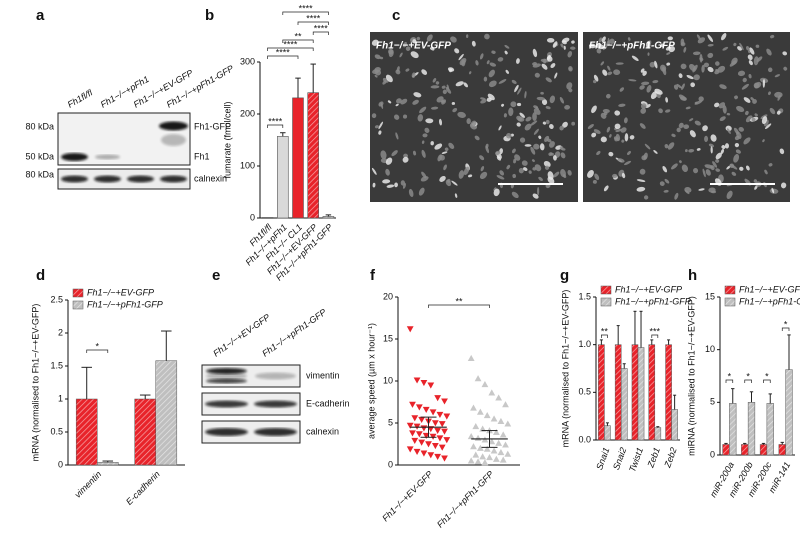  Describe the element at coordinates (390, 422) in the screenshot. I see `y-tick-label: 5` at that location.